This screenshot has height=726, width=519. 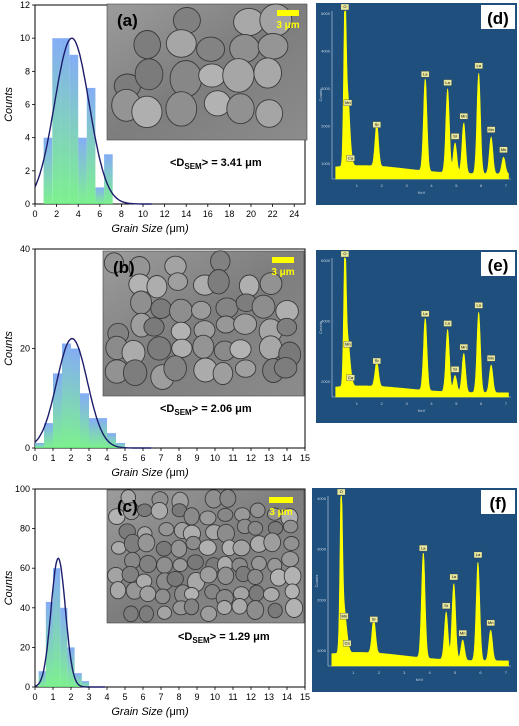 What do you see at coordinates (422, 410) in the screenshot?
I see `edx-2-x-axis-label: KeV` at bounding box center [422, 410].